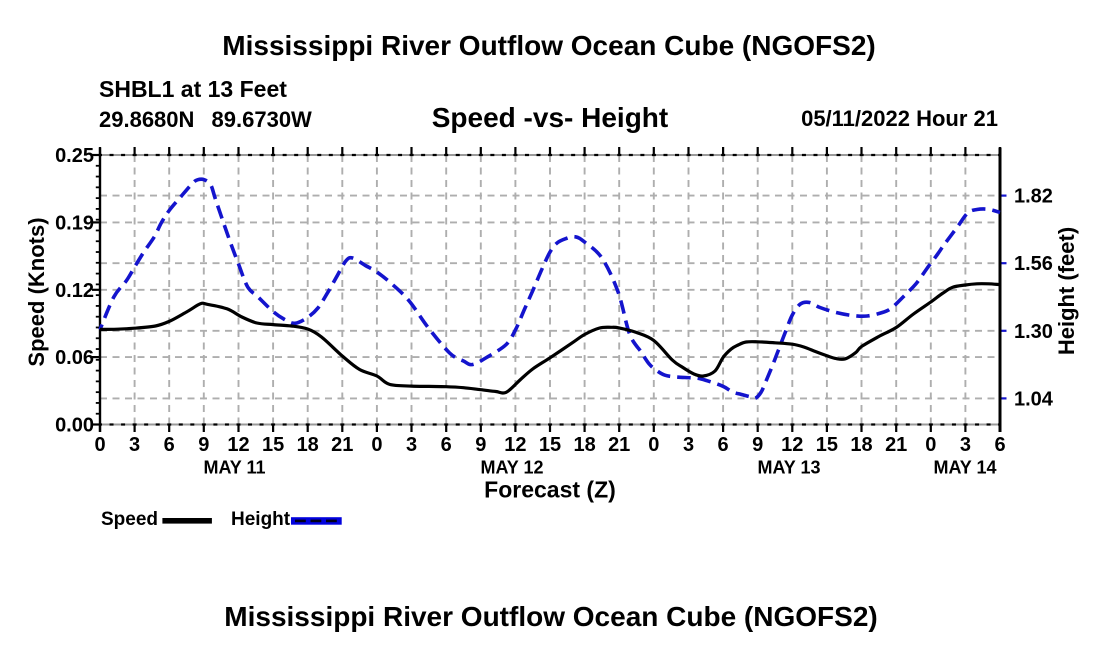 The width and height of the screenshot is (1100, 650). Describe the element at coordinates (550, 490) in the screenshot. I see `svg-text: Forecast (Z)` at that location.